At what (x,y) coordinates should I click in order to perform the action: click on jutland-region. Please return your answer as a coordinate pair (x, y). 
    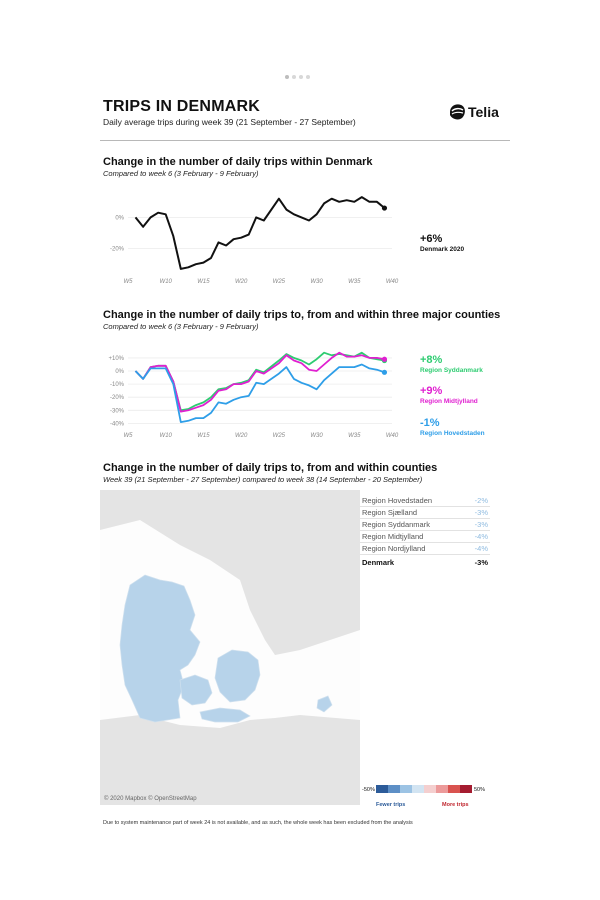
    Looking at the image, I should click on (160, 648).